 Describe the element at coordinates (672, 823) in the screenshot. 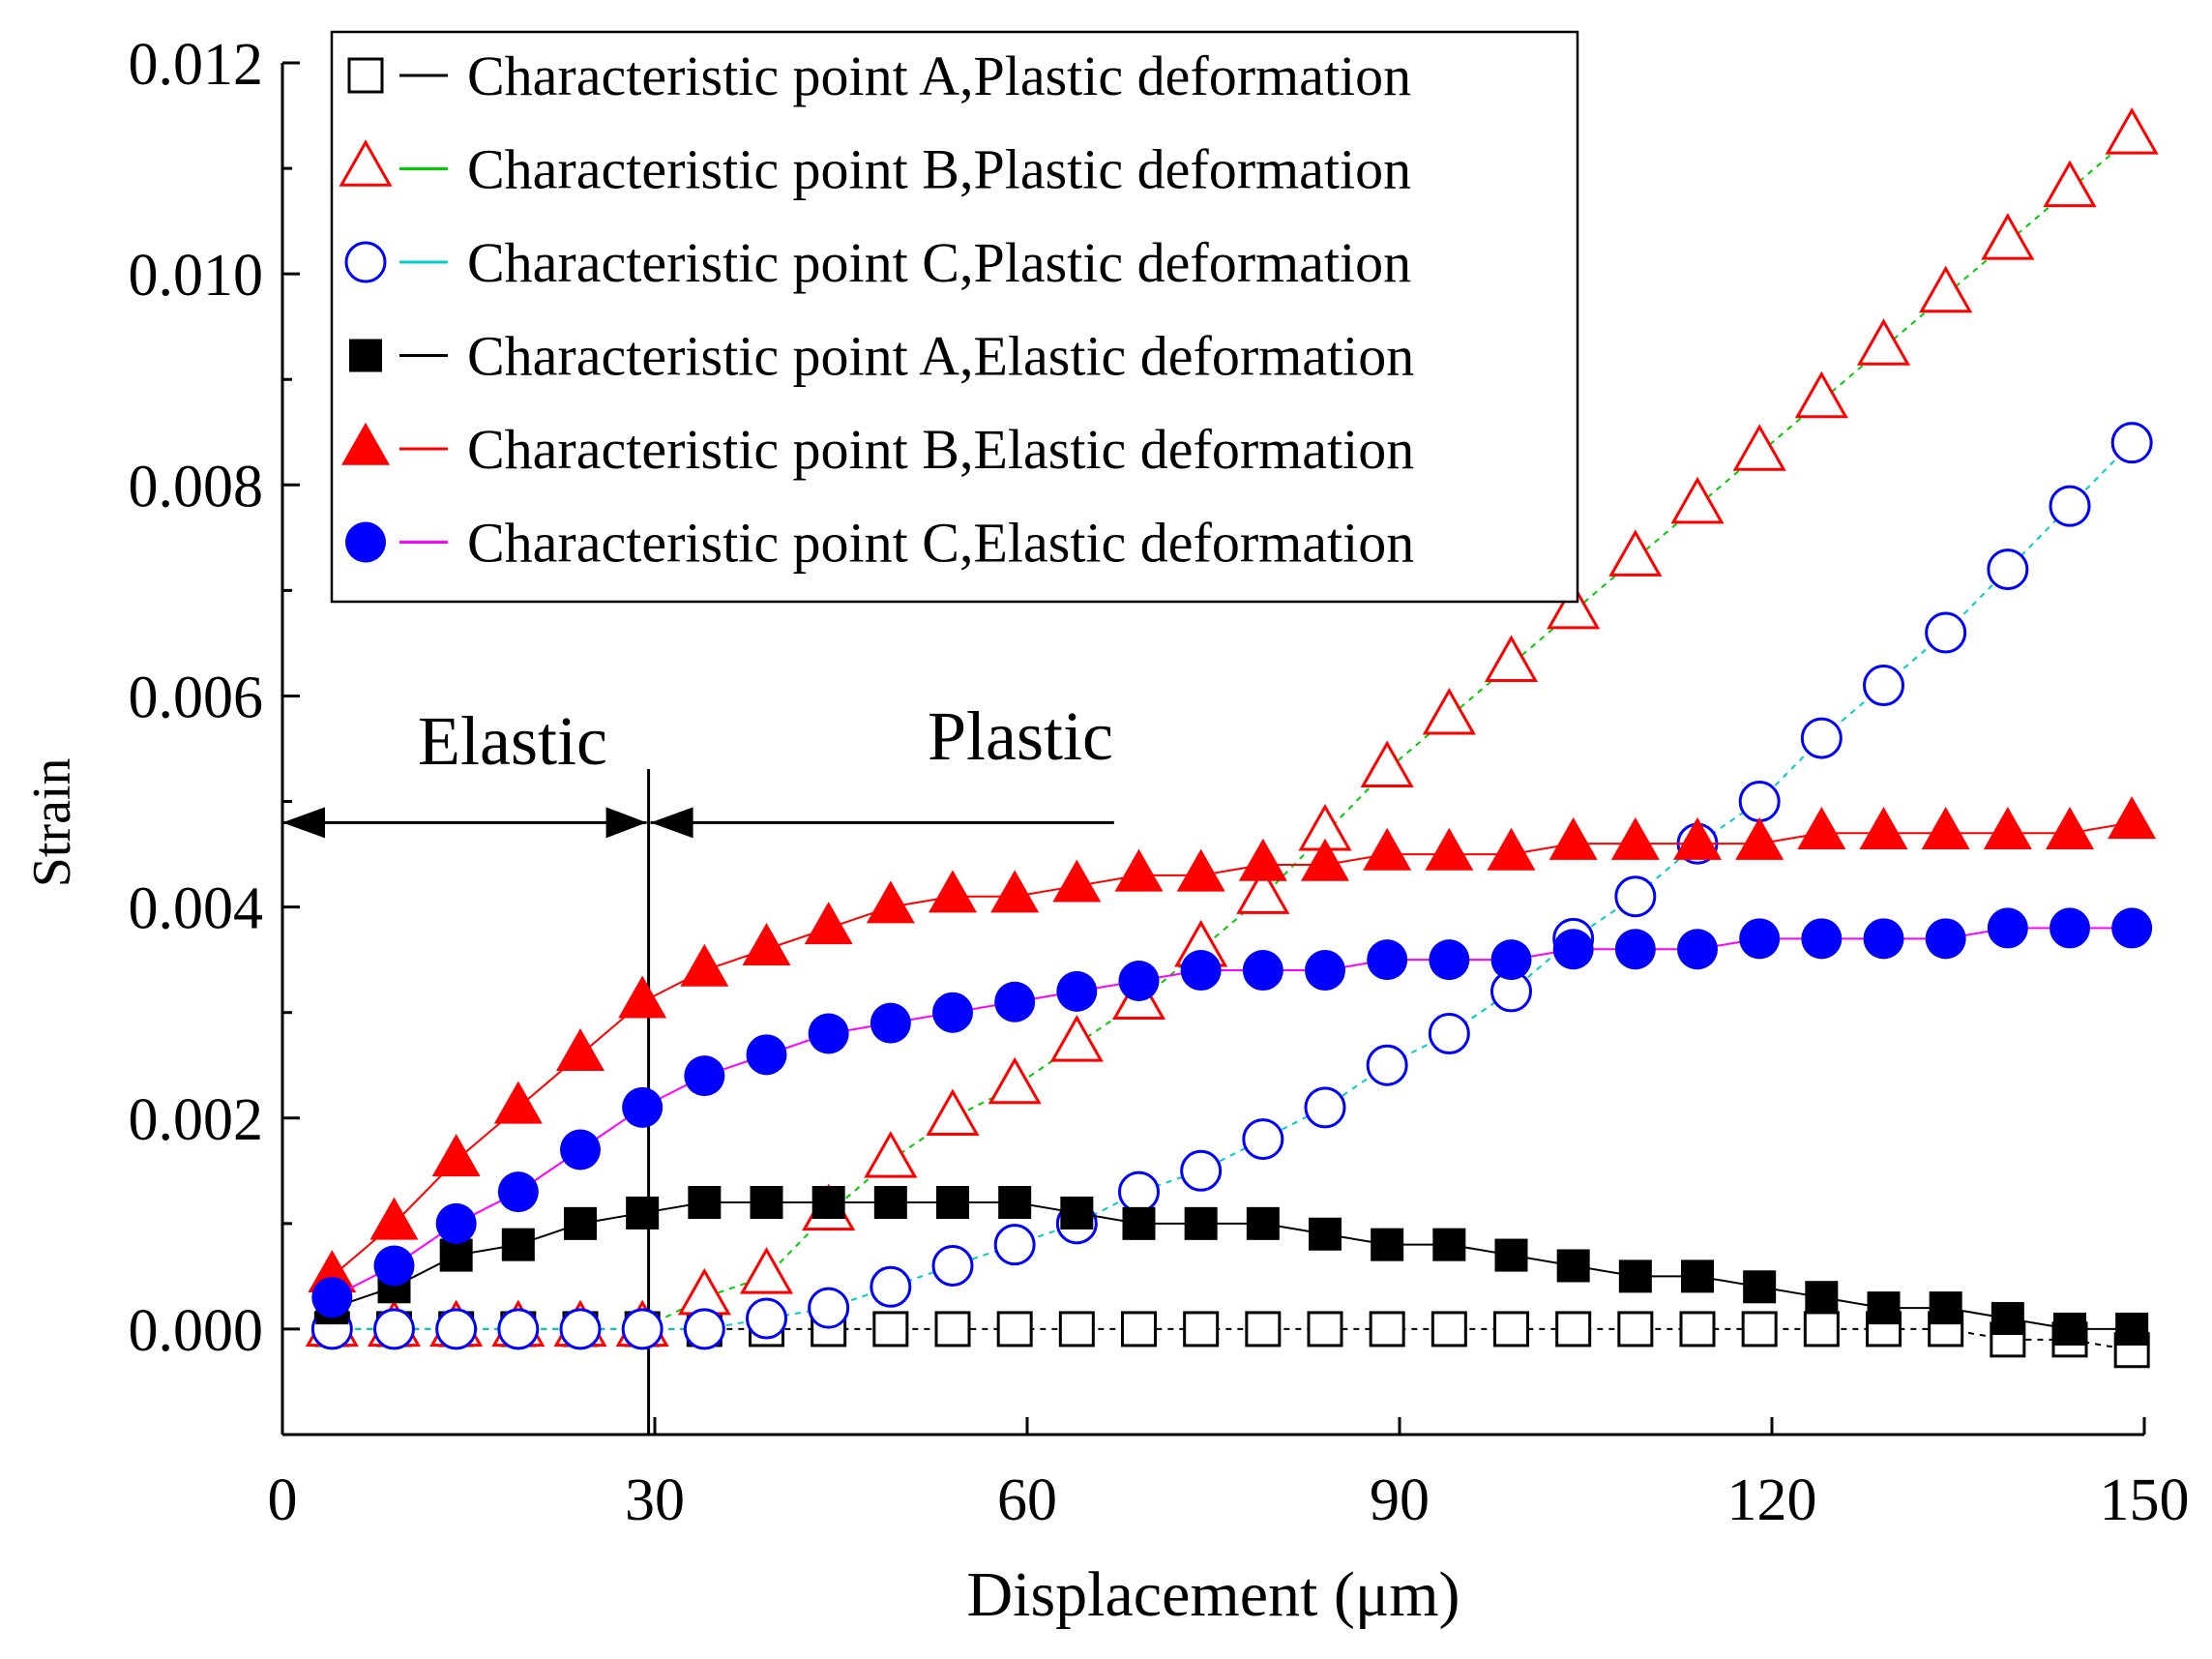

I see `plastic-arrow-head` at that location.